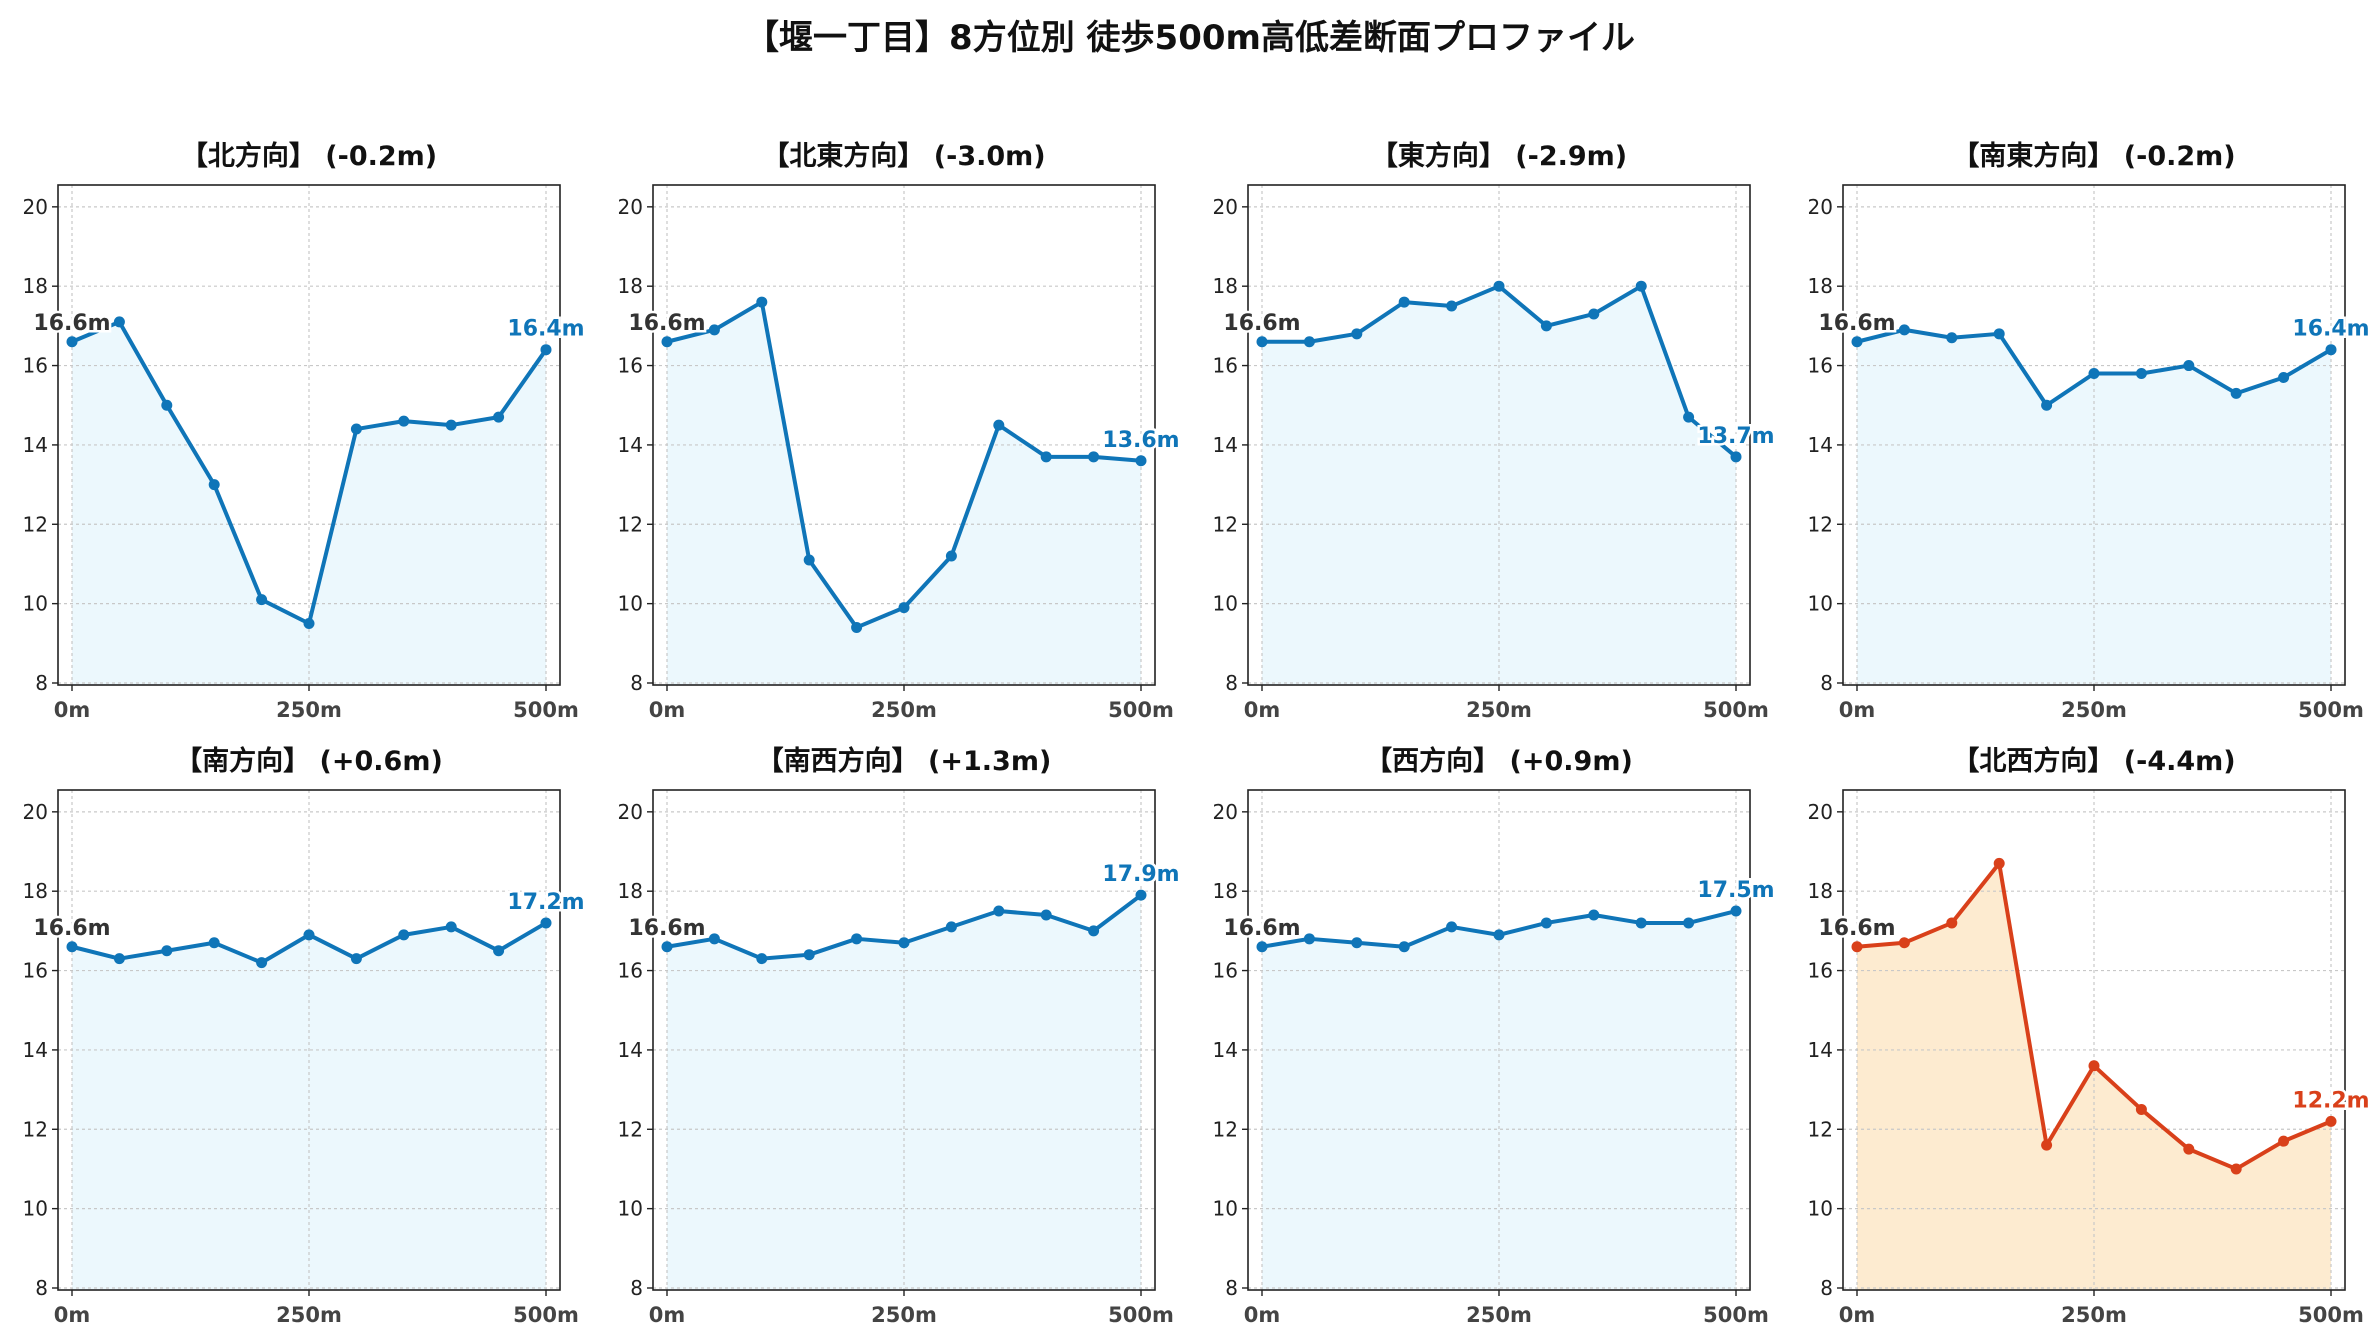 This screenshot has width=2380, height=1340. Describe the element at coordinates (309, 156) in the screenshot. I see `subplot-title: 【北方向】 (-0.2m)` at that location.